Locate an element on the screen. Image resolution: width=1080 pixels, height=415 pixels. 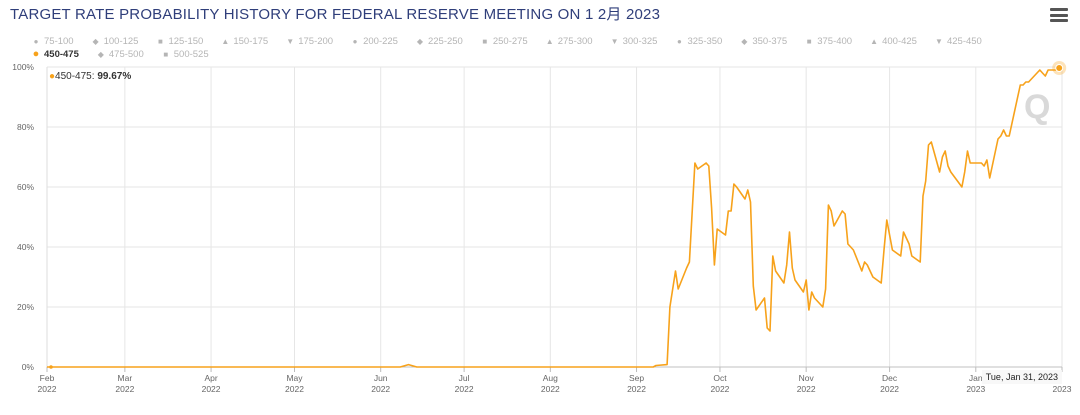
watermark-q-logo: Q is located at coordinates (1037, 107).